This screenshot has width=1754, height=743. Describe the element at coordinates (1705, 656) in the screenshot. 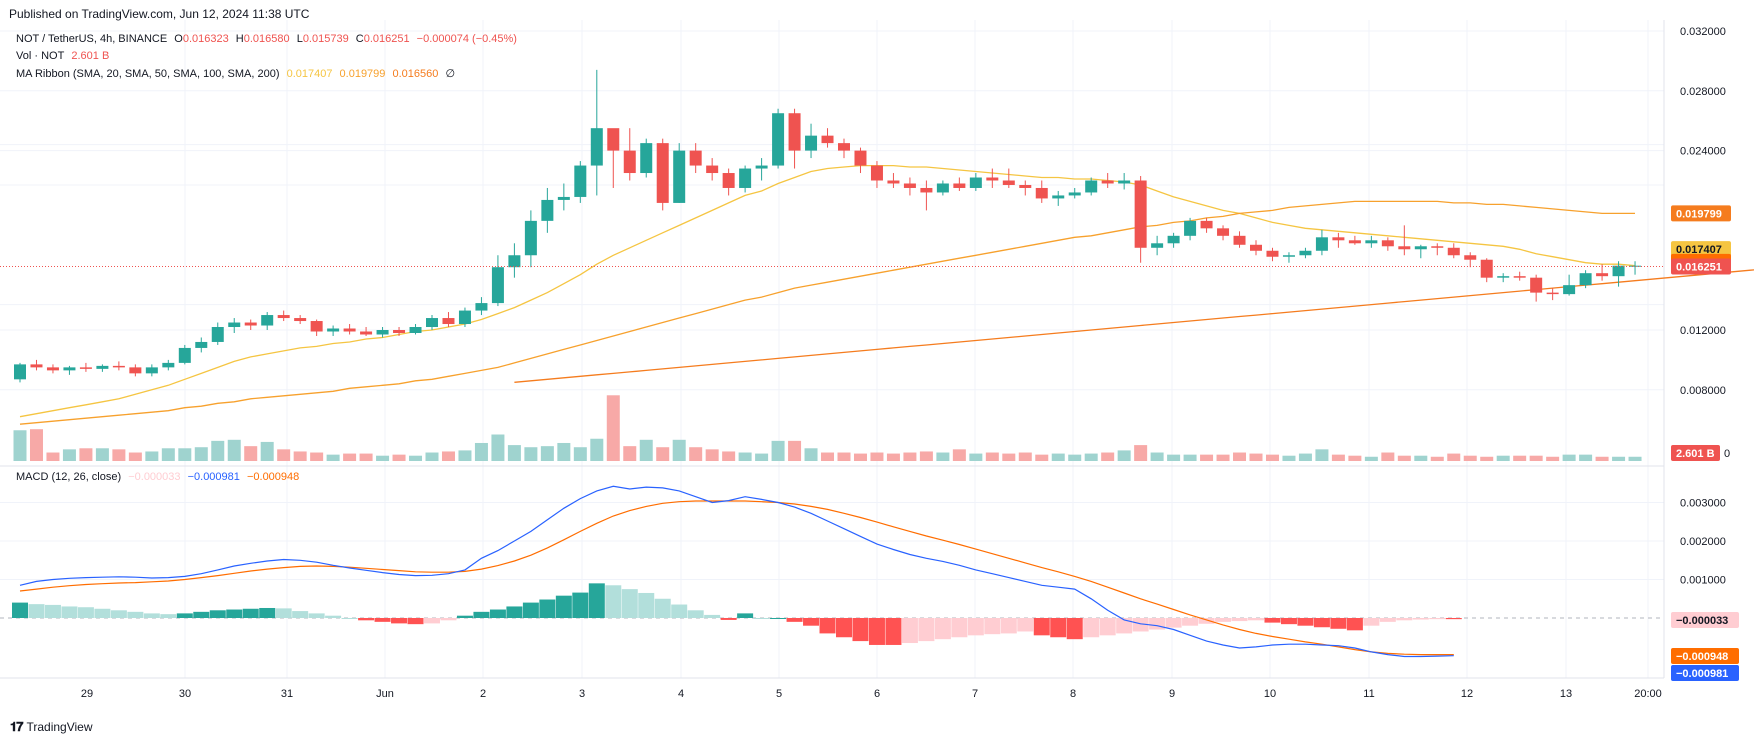

I see `macd-value-badge` at that location.